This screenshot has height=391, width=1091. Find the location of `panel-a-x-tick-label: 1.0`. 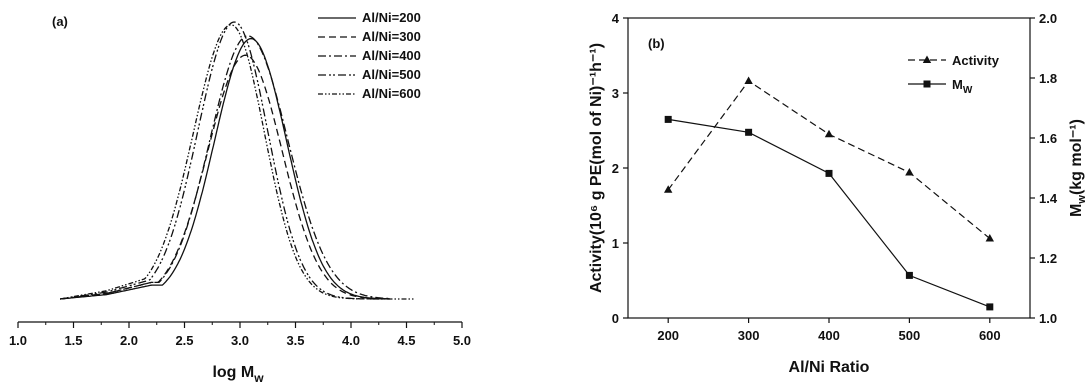

panel-a-x-tick-label: 1.0 is located at coordinates (18, 340).